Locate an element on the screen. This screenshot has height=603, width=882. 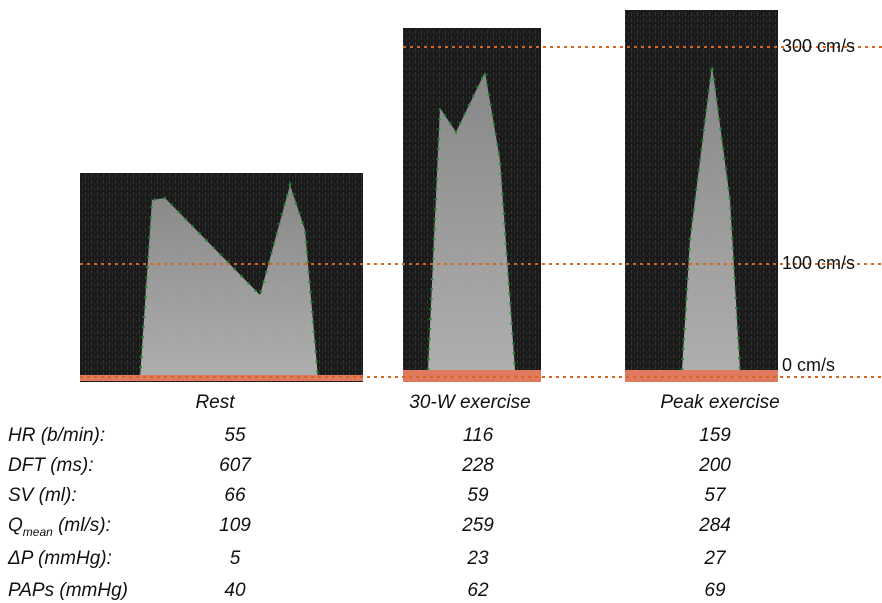
scale-label: 300 cm/s is located at coordinates (819, 46).